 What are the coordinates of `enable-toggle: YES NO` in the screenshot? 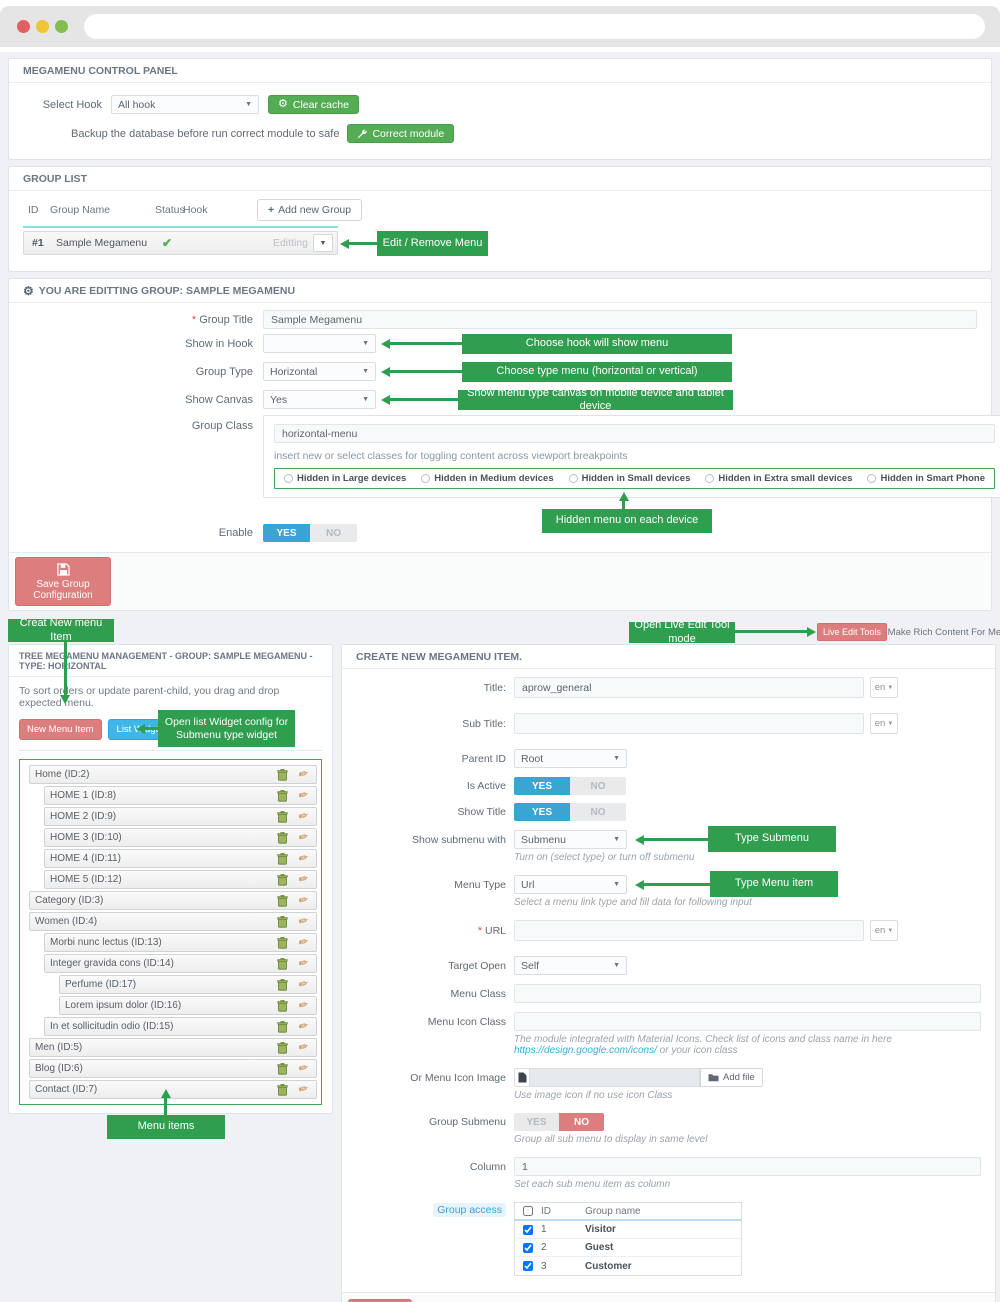 It's located at (310, 533).